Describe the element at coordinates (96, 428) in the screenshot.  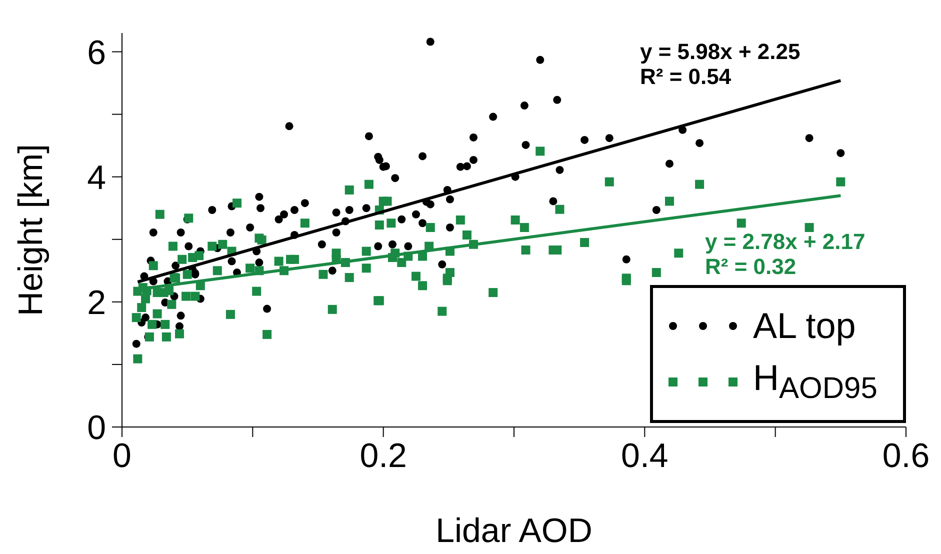
I see `y-tick-label: 0` at that location.